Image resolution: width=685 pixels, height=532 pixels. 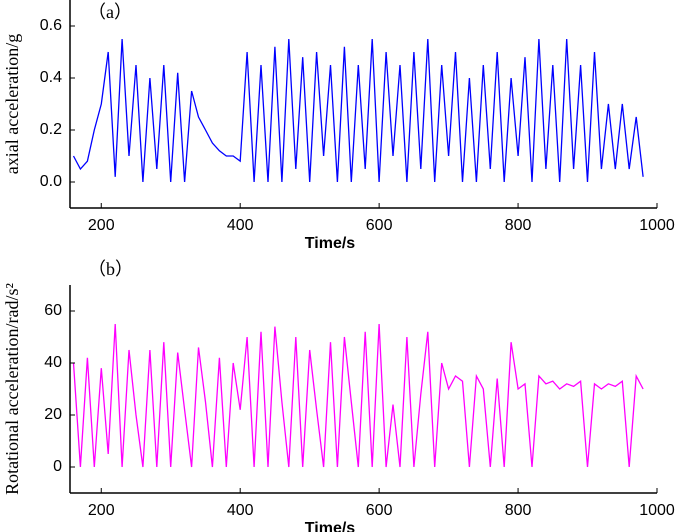 I want to click on panel-label: （b）, so click(x=110, y=269).